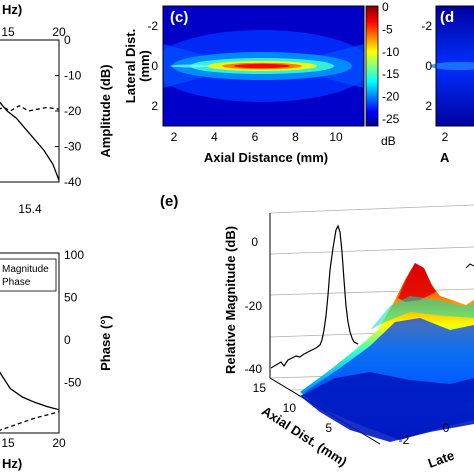 The height and width of the screenshot is (474, 474). I want to click on panel-b-xlabel: Hz), so click(12, 463).